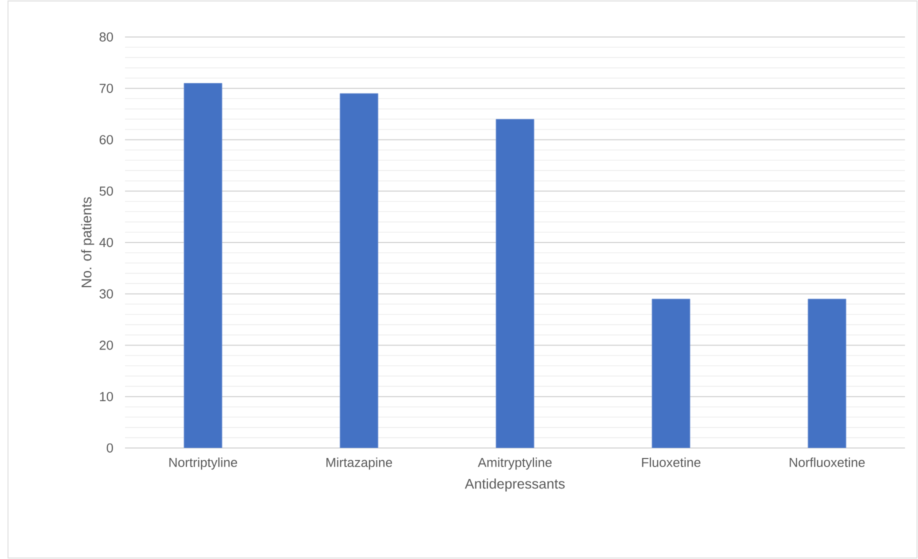  Describe the element at coordinates (827, 463) in the screenshot. I see `x-tick-label: Norfluoxetine` at that location.